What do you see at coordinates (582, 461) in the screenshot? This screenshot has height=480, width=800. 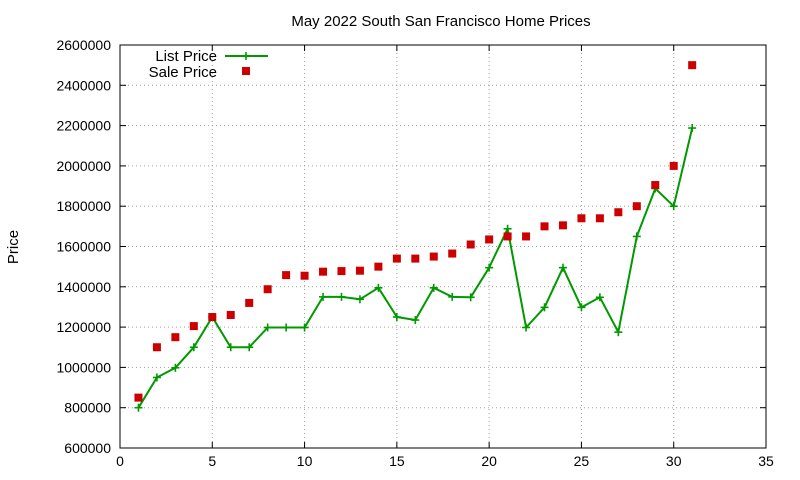 I see `x-tick-label: 25` at bounding box center [582, 461].